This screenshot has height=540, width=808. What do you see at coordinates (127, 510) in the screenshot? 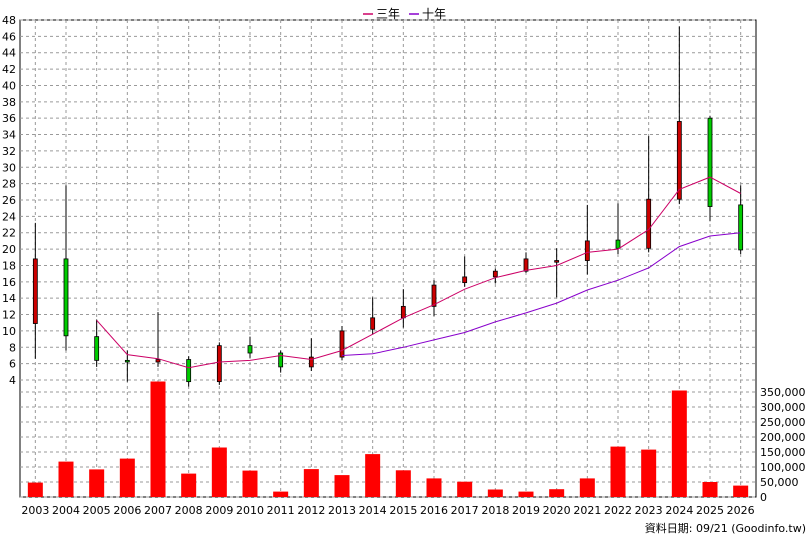
I see `year-tick-label: 2006` at bounding box center [127, 510].